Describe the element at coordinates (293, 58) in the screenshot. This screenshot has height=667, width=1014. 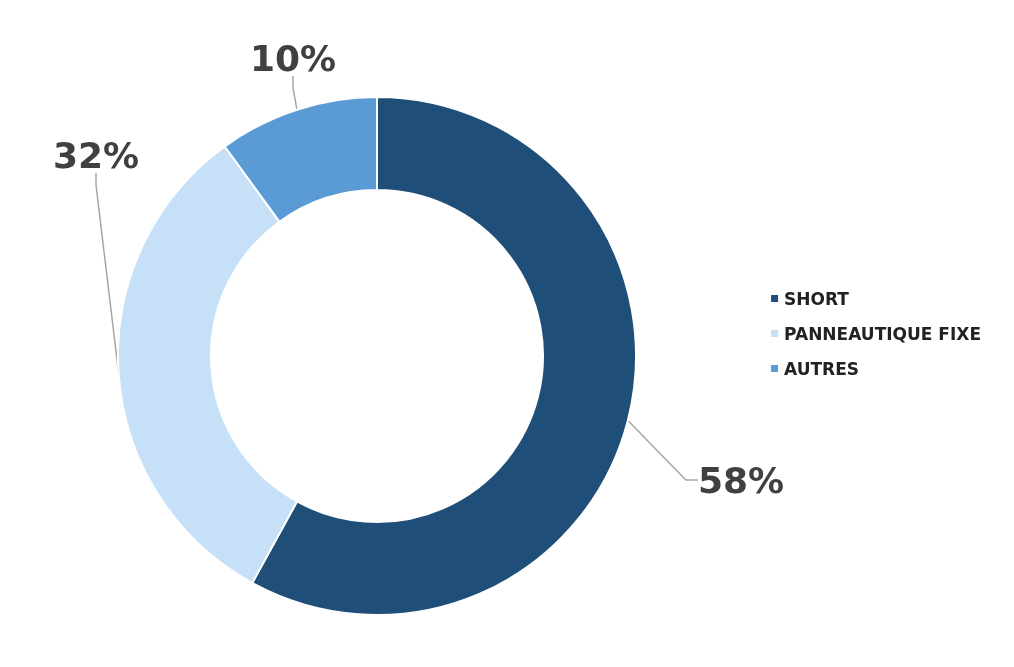
I see `data-label: 10%` at that location.